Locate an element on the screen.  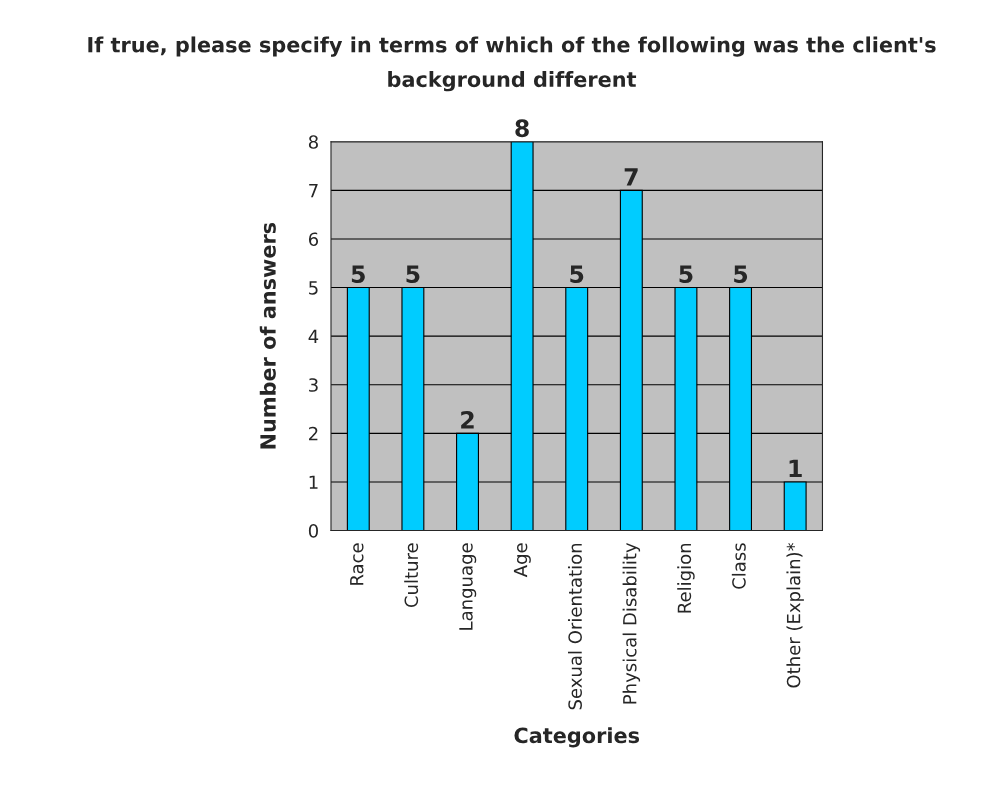
y-tick-label: 0 is located at coordinates (313, 531).